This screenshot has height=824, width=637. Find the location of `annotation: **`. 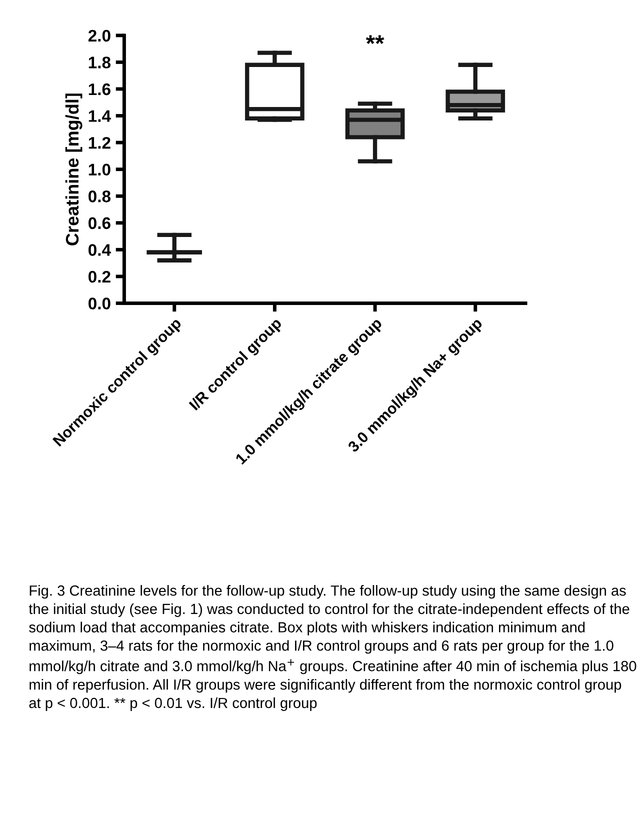

annotation: ** is located at coordinates (375, 39).